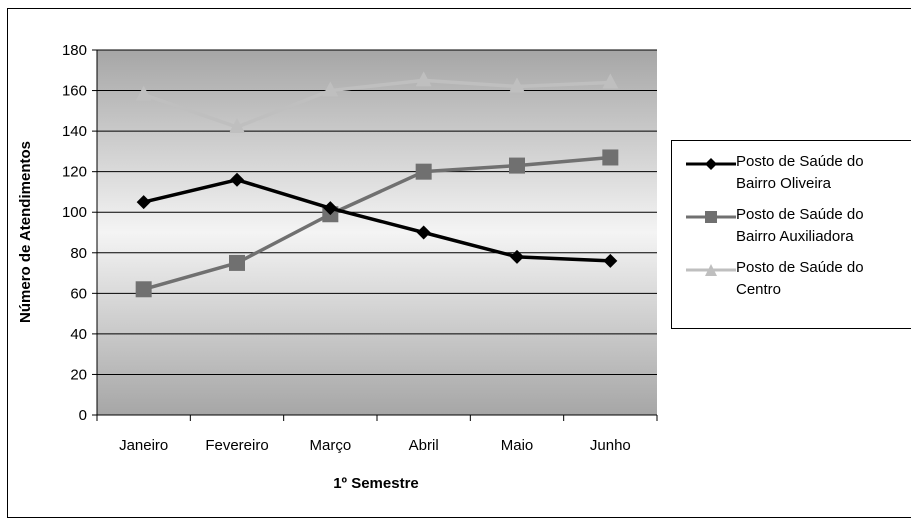 The image size is (911, 520). What do you see at coordinates (74, 131) in the screenshot?
I see `y-tick-label-140: 140` at bounding box center [74, 131].